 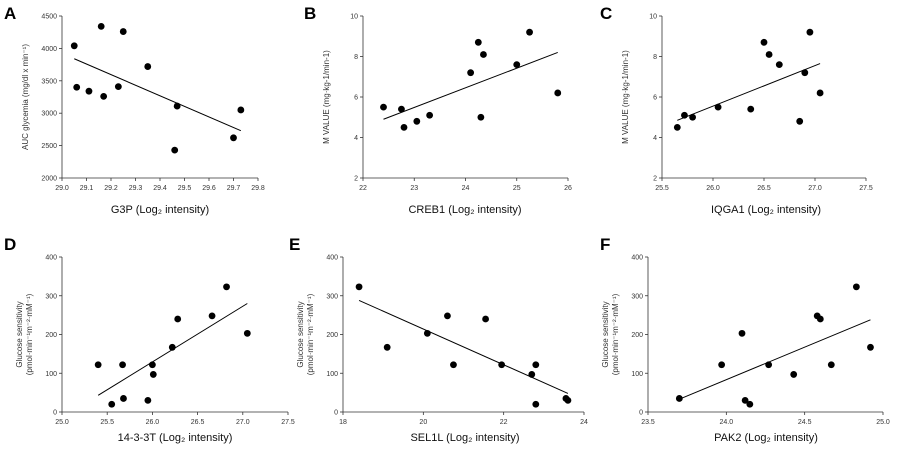 What do you see at coordinates (49, 81) in the screenshot?
I see `y-tick-label: 3500` at bounding box center [49, 81].